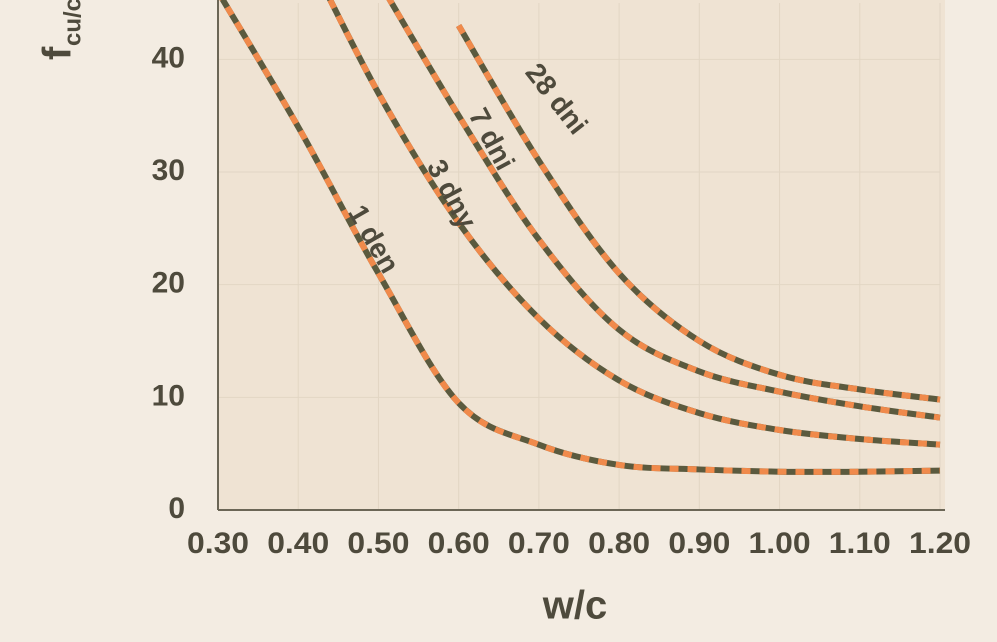 The height and width of the screenshot is (642, 997). What do you see at coordinates (72, 23) in the screenshot?
I see `y-axis-title-sub: cu/c` at bounding box center [72, 23].